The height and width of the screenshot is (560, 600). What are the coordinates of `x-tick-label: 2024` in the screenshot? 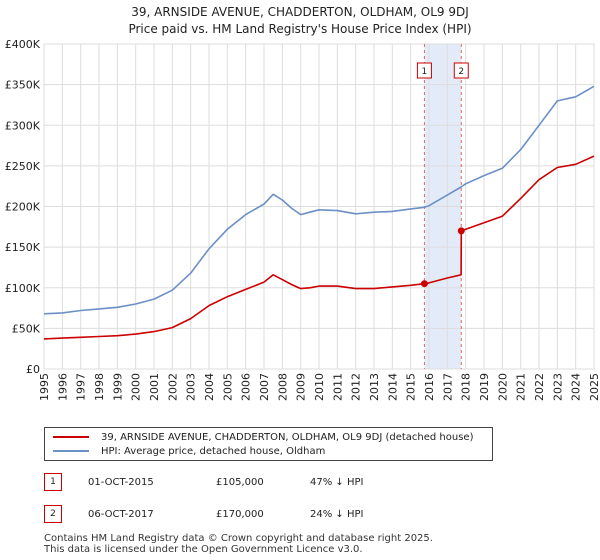 It's located at (576, 387).